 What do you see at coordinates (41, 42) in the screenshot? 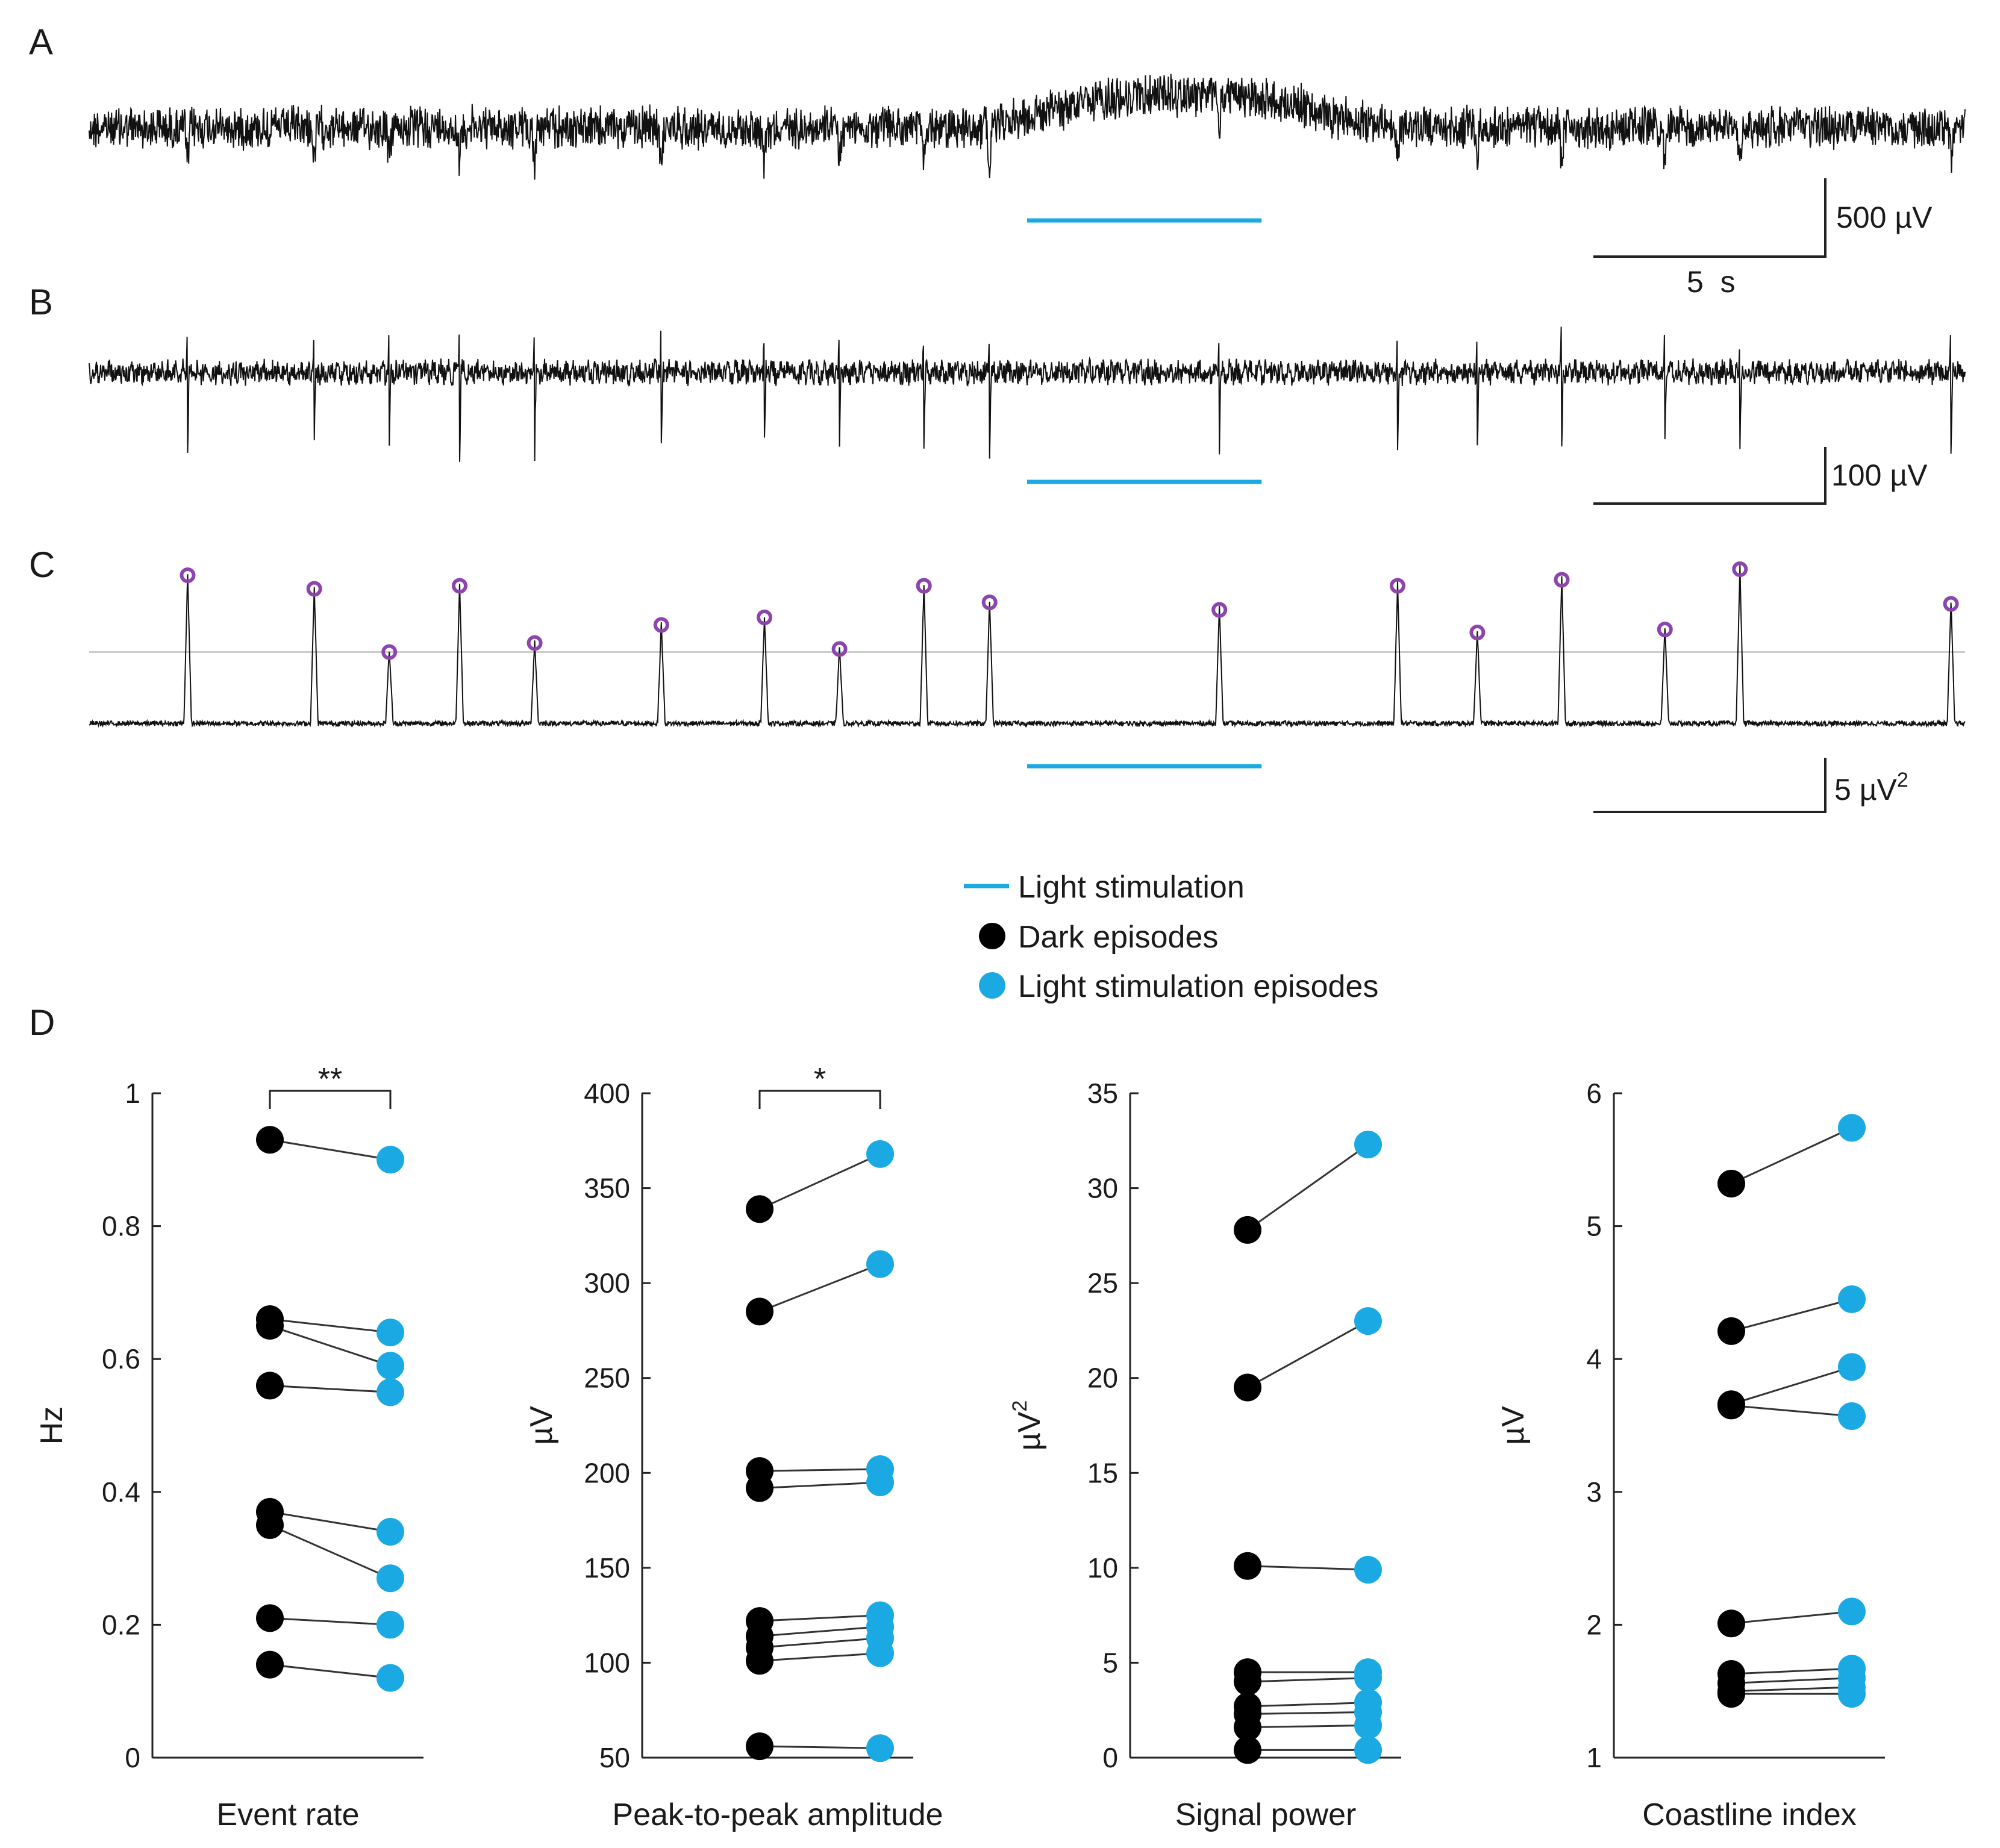
I see `panel-label-a: A` at bounding box center [41, 42].